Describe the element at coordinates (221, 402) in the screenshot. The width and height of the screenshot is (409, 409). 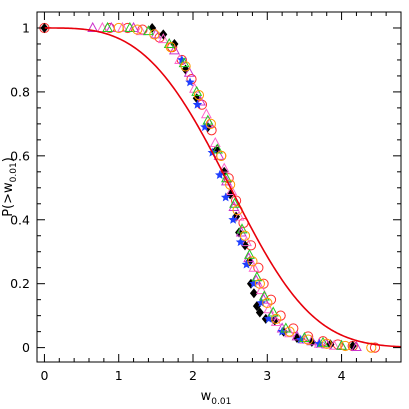
I see `x-axis-label-sub: 0.01` at that location.